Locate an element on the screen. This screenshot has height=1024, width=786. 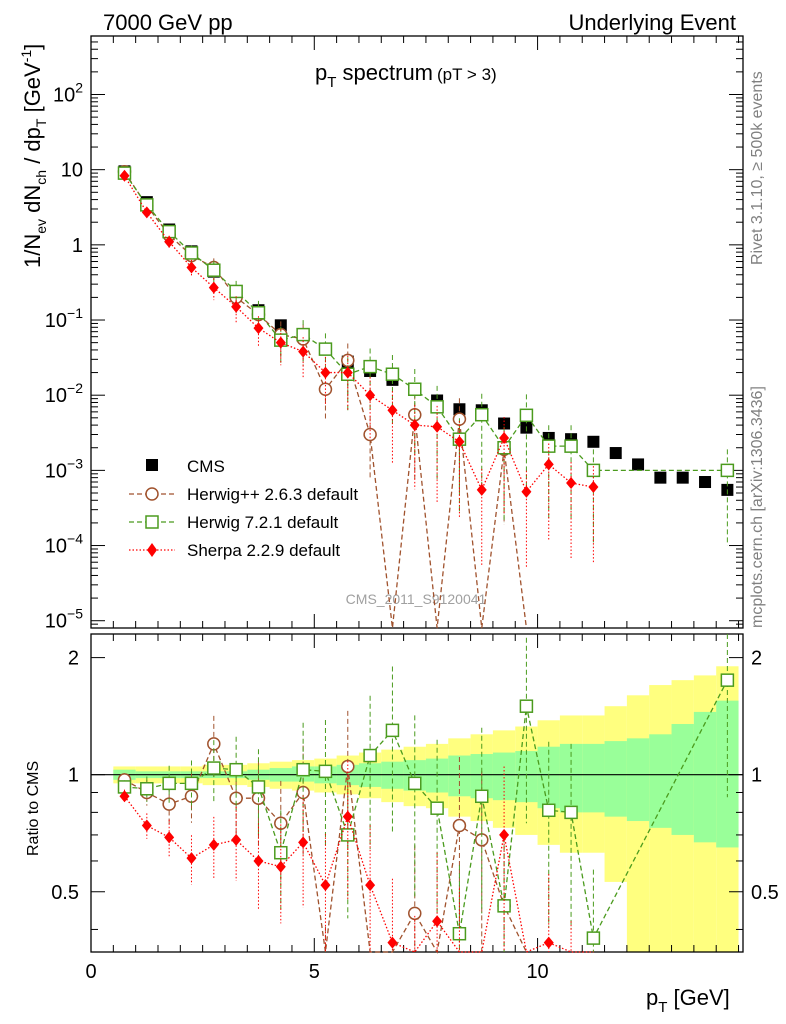
y-tick-label: 10⁻¹ is located at coordinates (64, 318).